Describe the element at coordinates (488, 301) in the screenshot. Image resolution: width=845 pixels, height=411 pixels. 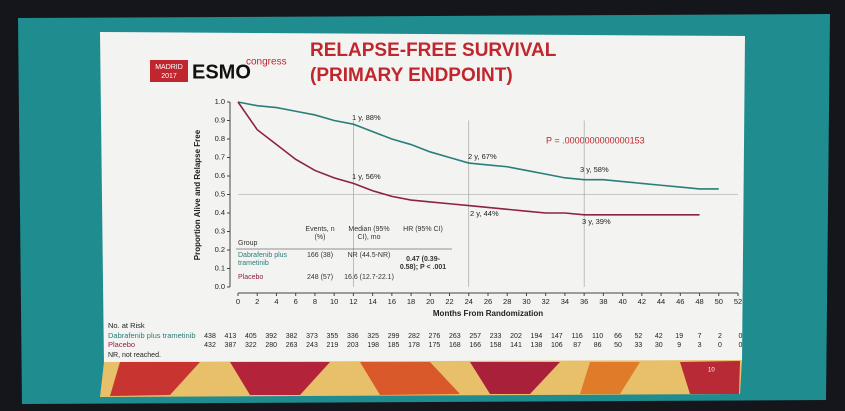
I see `x-tick-label: 26` at that location.